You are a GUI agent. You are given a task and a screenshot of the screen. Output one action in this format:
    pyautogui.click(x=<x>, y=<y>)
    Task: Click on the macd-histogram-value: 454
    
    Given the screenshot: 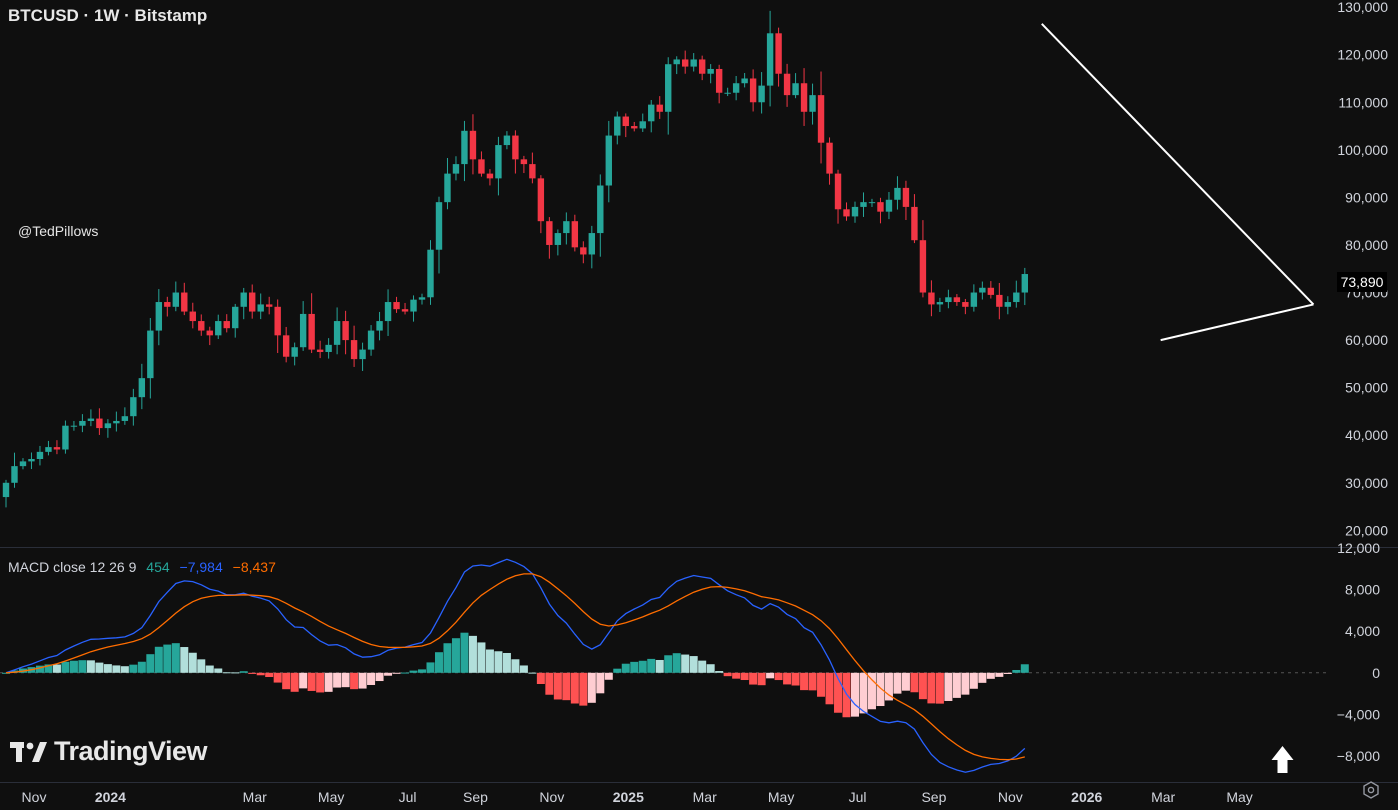 What is the action you would take?
    pyautogui.click(x=158, y=567)
    